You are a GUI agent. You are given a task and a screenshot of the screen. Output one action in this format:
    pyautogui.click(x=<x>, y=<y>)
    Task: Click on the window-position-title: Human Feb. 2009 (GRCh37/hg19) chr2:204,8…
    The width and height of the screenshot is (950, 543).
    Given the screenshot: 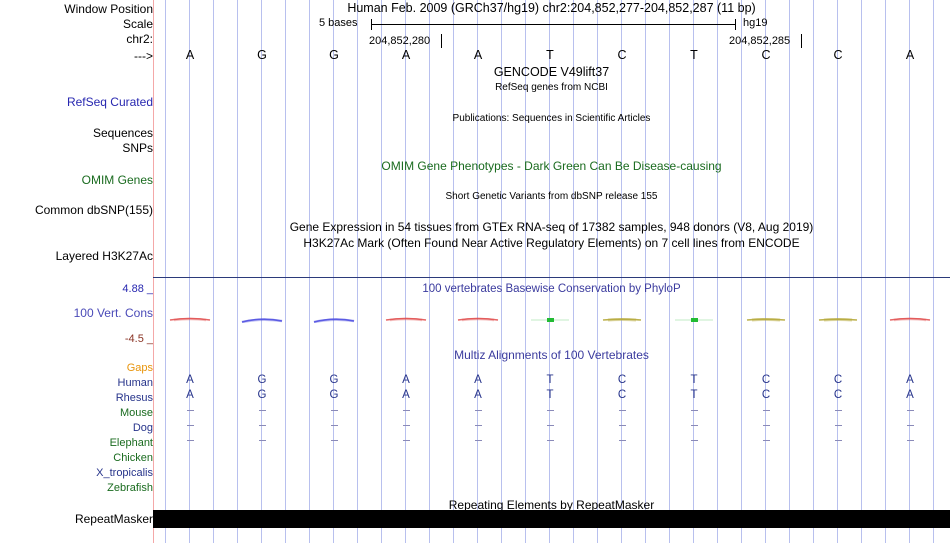 What is the action you would take?
    pyautogui.click(x=551, y=8)
    